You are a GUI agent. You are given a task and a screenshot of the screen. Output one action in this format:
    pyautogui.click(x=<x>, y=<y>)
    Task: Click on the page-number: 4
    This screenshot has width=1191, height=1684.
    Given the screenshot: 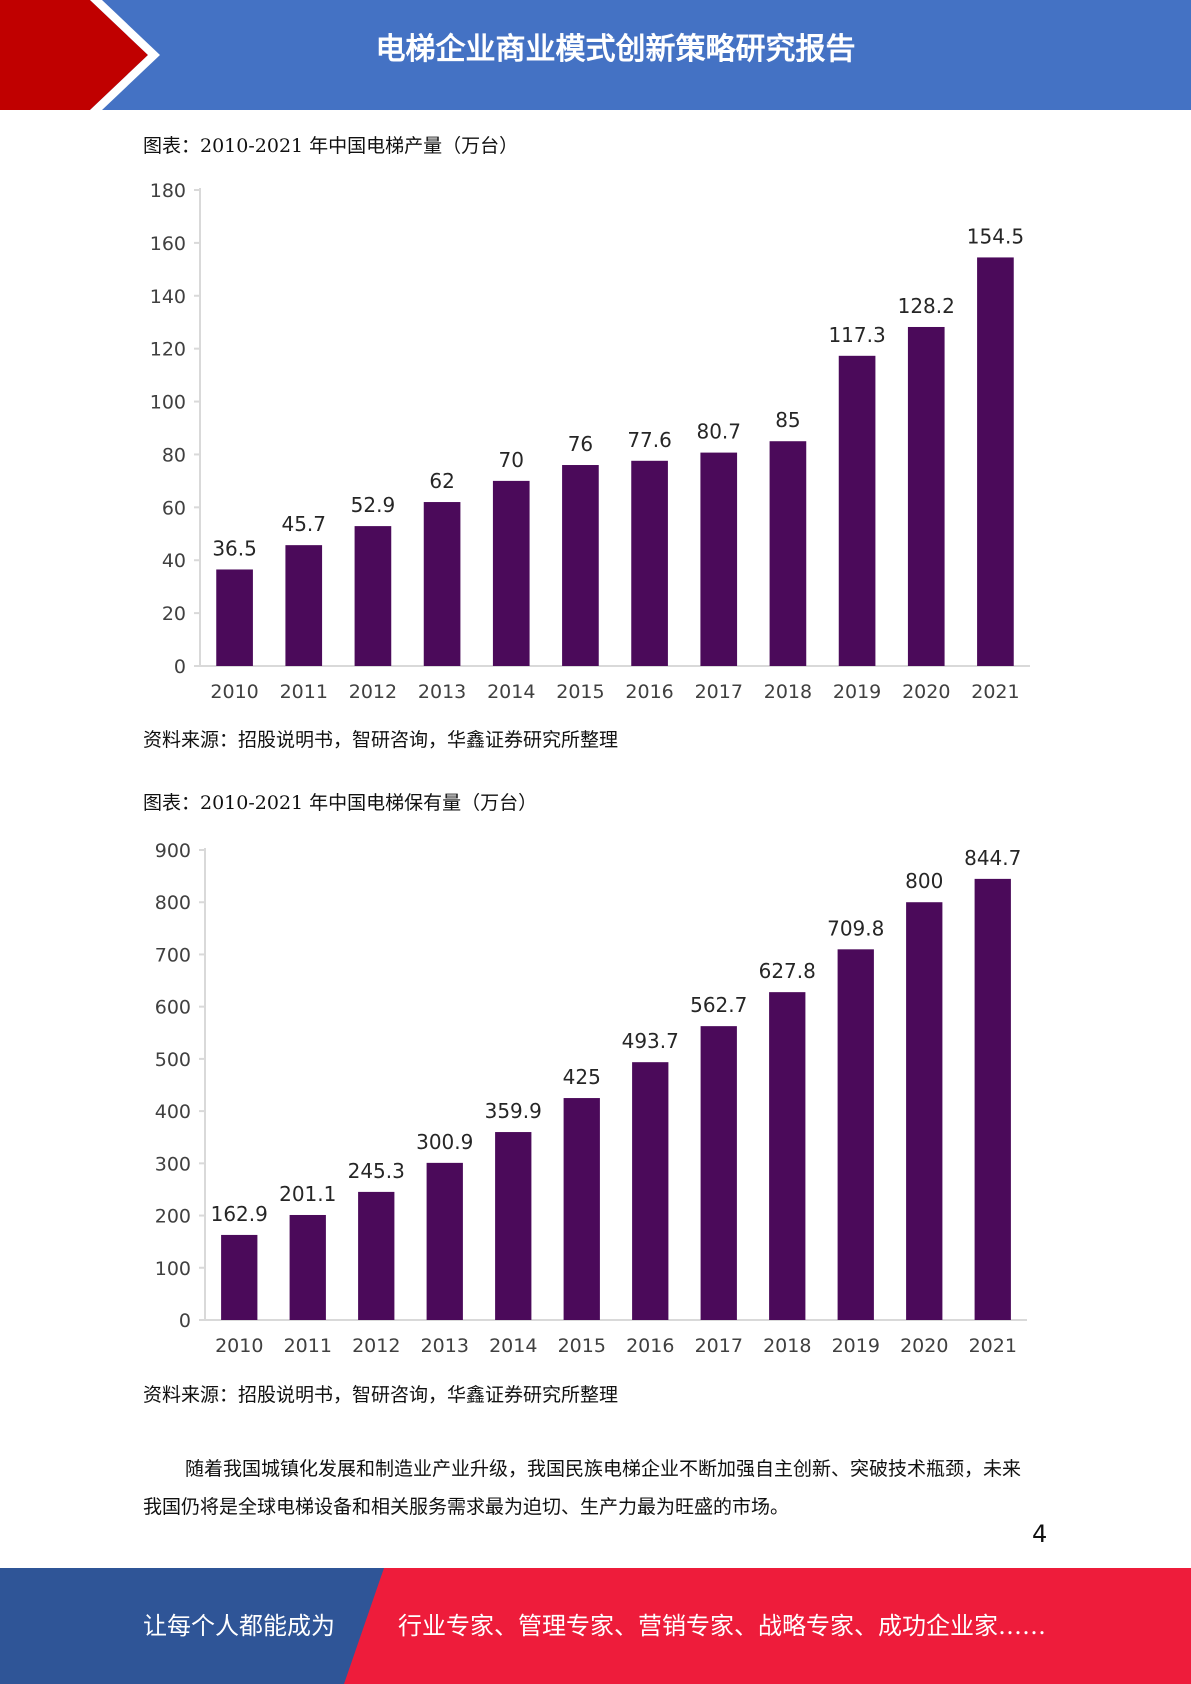 What is the action you would take?
    pyautogui.click(x=1040, y=1534)
    